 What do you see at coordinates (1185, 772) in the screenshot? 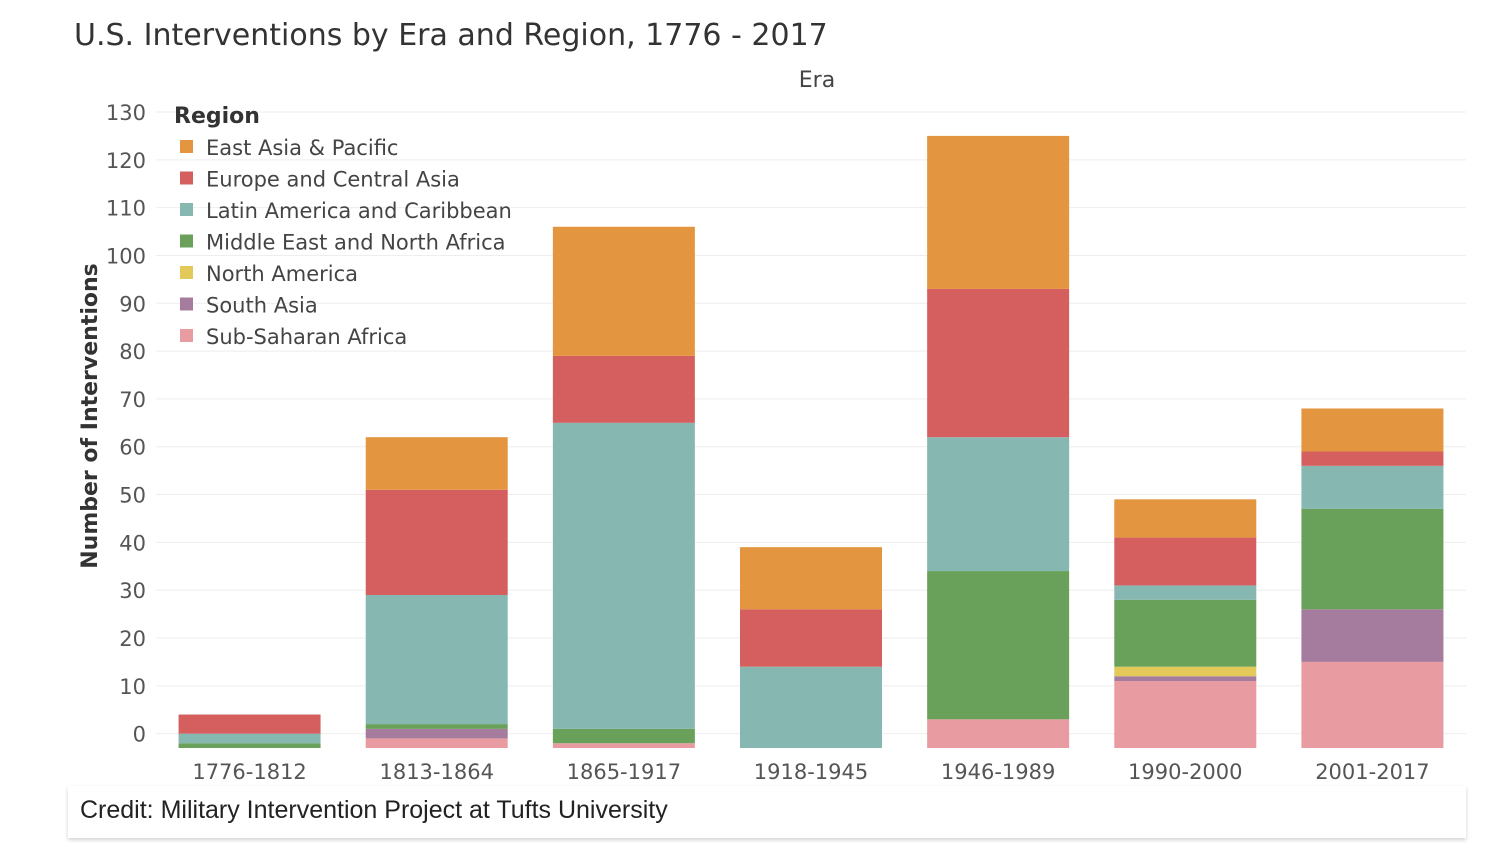
I see `x-tick-label: 1990-2000` at bounding box center [1185, 772].